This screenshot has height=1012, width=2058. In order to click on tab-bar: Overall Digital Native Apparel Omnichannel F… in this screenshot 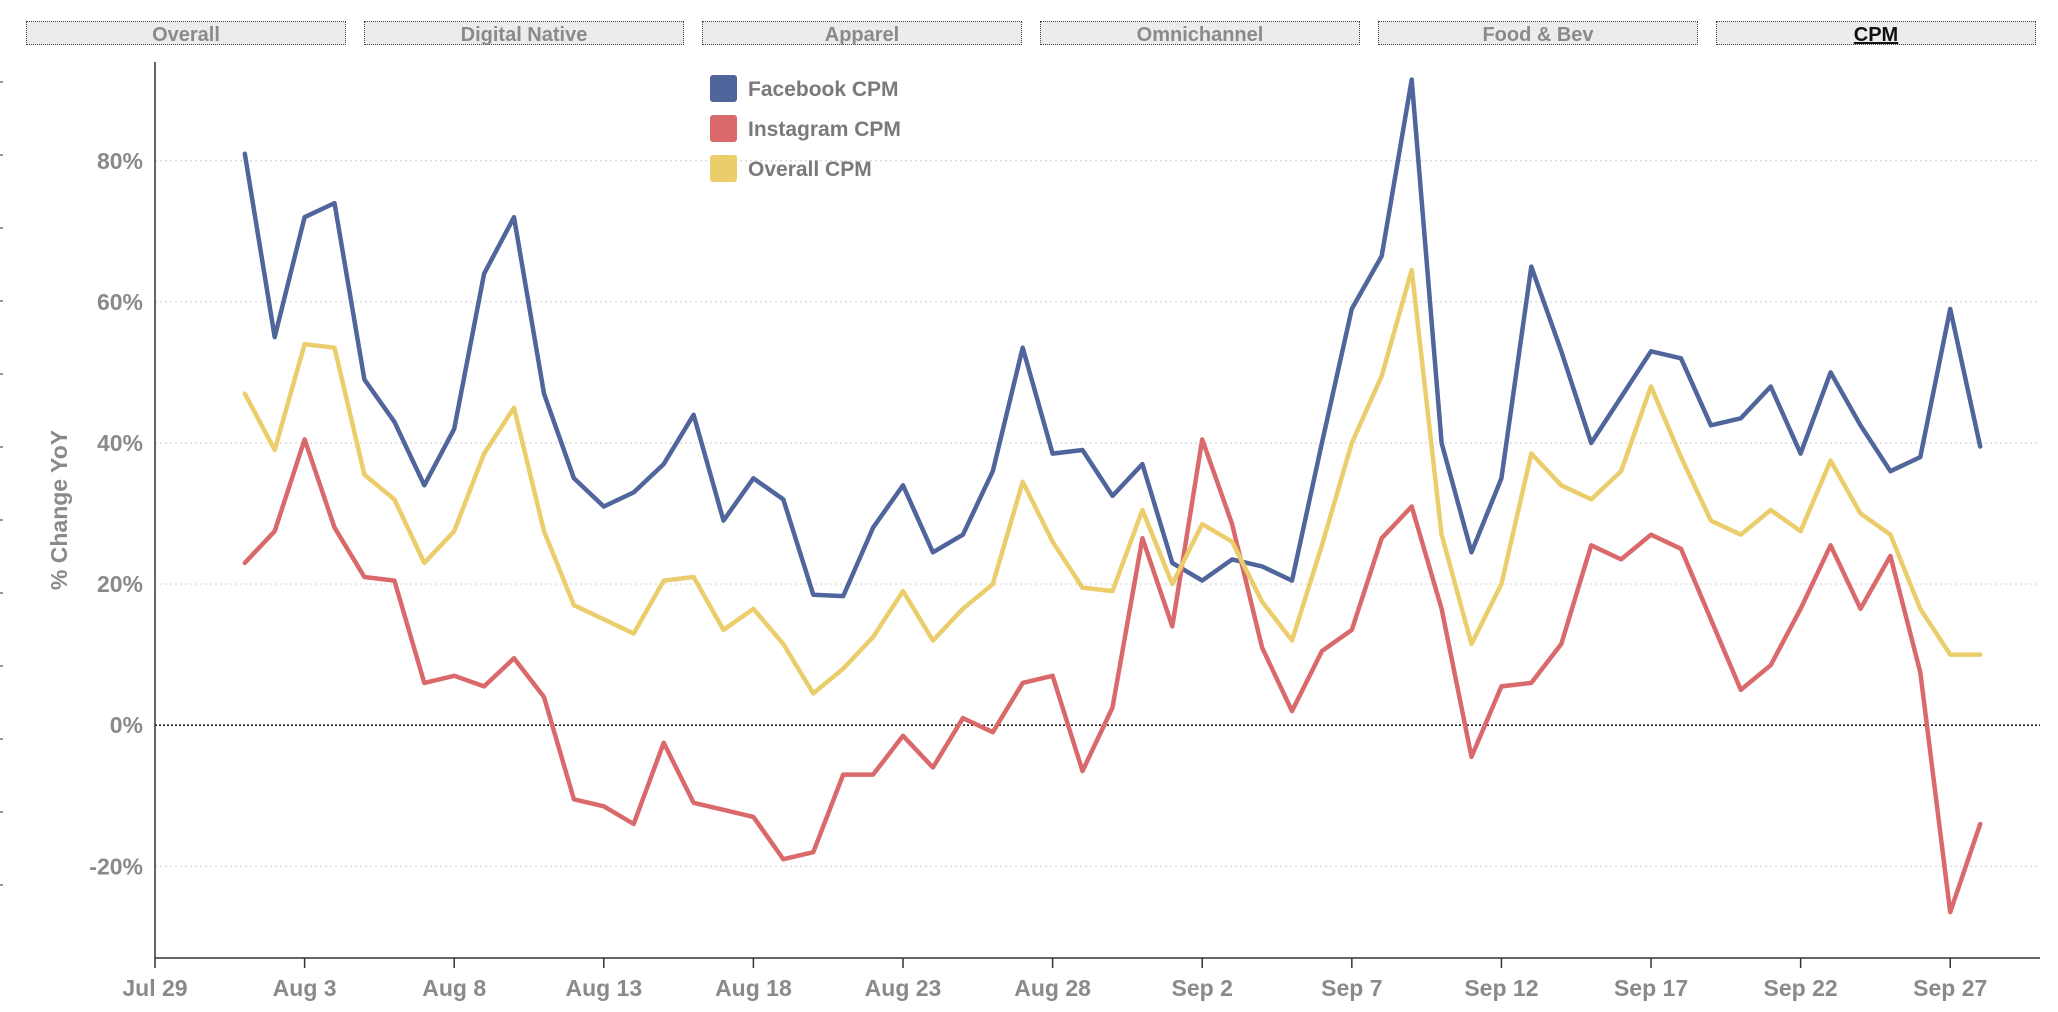, I will do `click(1031, 34)`.